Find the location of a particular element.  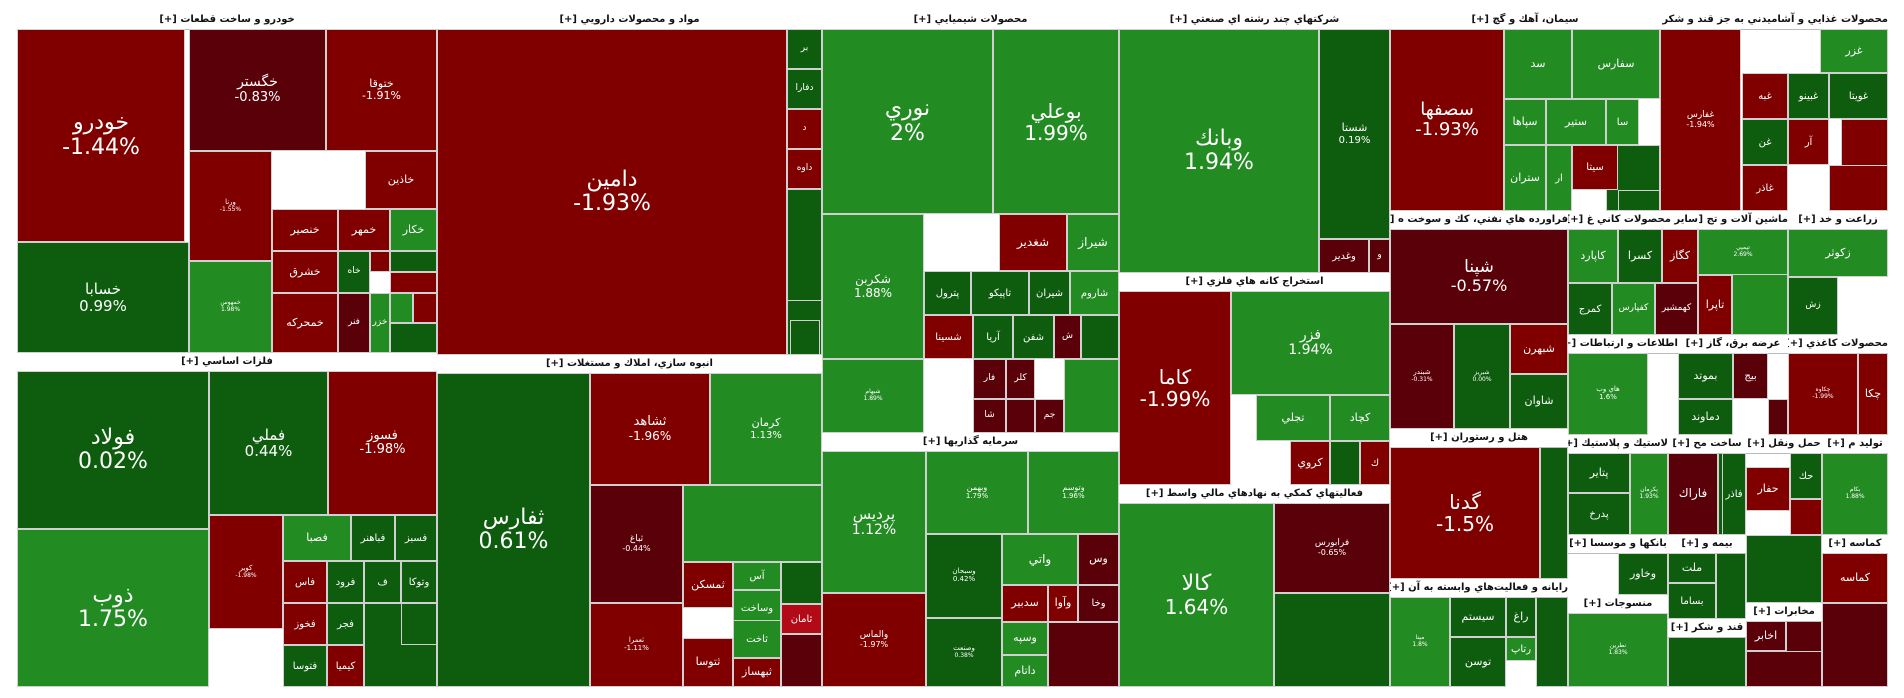

stock-tile: كروي is located at coordinates (1310, 463).